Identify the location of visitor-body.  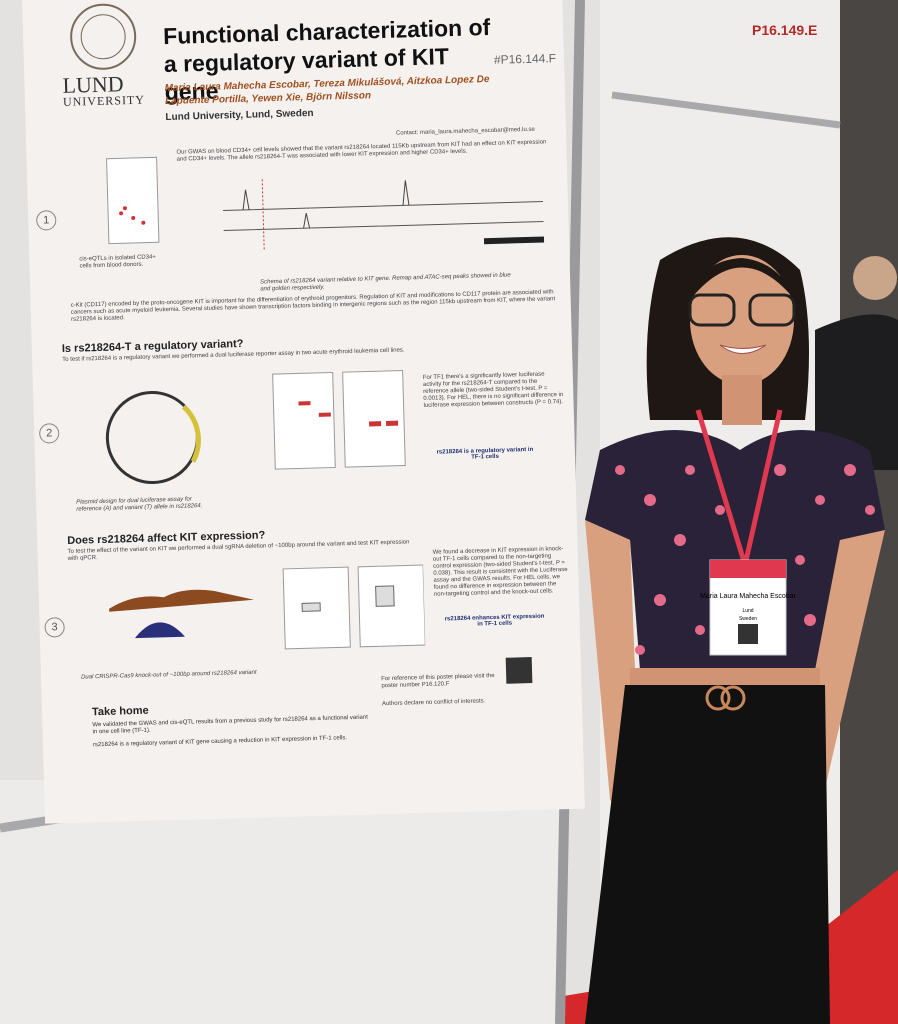
(856, 392).